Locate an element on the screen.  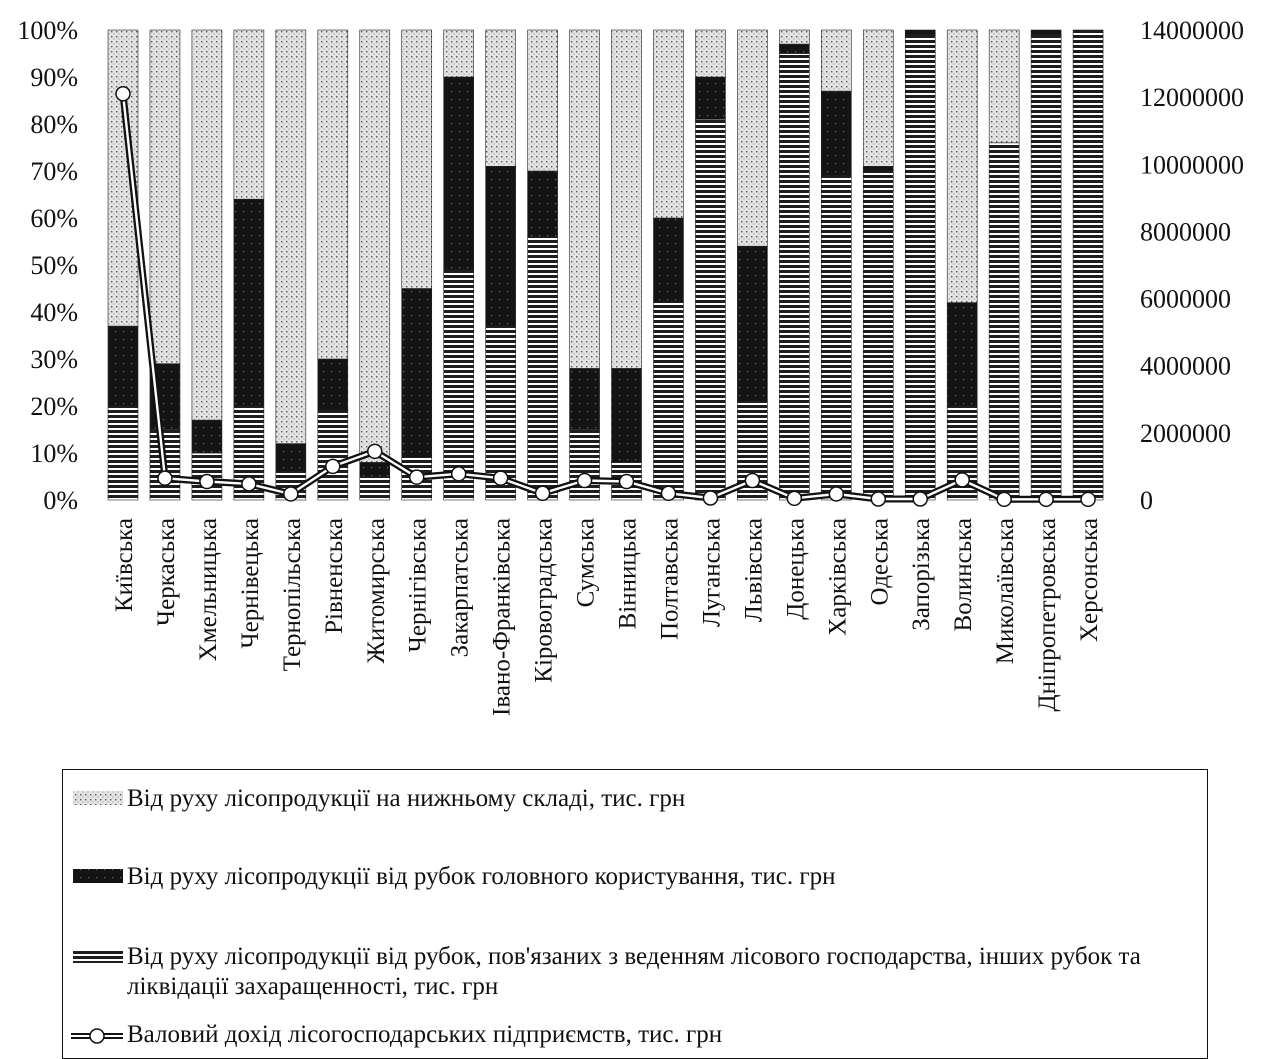
category-label: Рівненська is located at coordinates (334, 576).